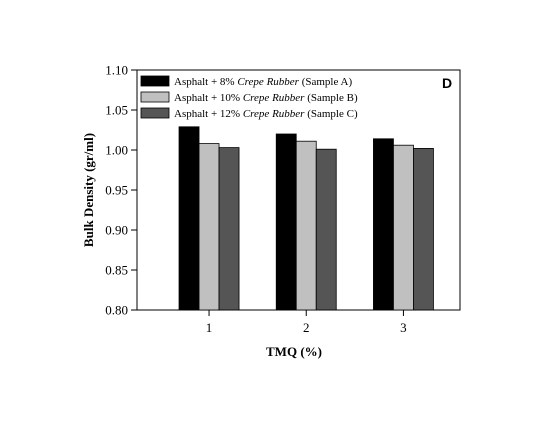  Describe the element at coordinates (266, 114) in the screenshot. I see `legend-label-3: Asphalt + 12% Crepe Rubber (Sample C)` at that location.